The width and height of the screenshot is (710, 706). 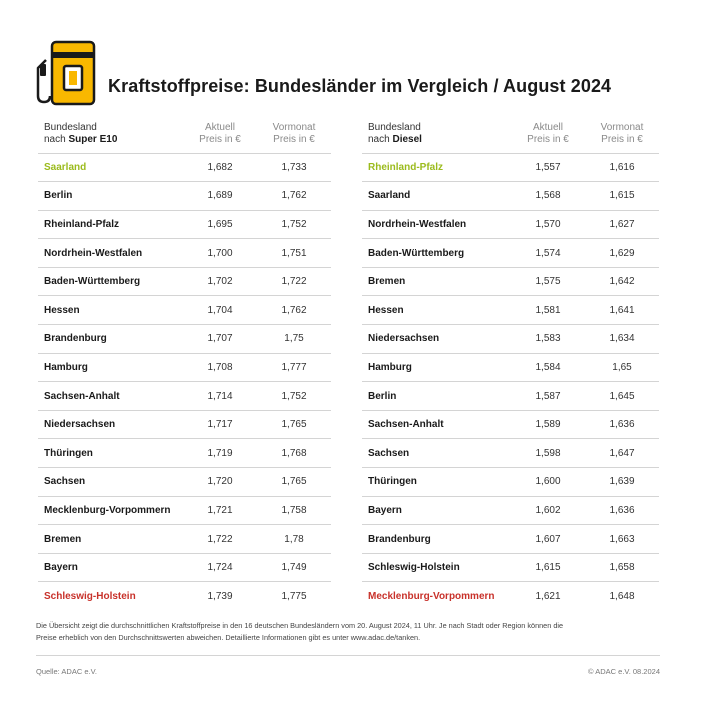 I want to click on current-price-cell: 1,717, so click(x=220, y=424).